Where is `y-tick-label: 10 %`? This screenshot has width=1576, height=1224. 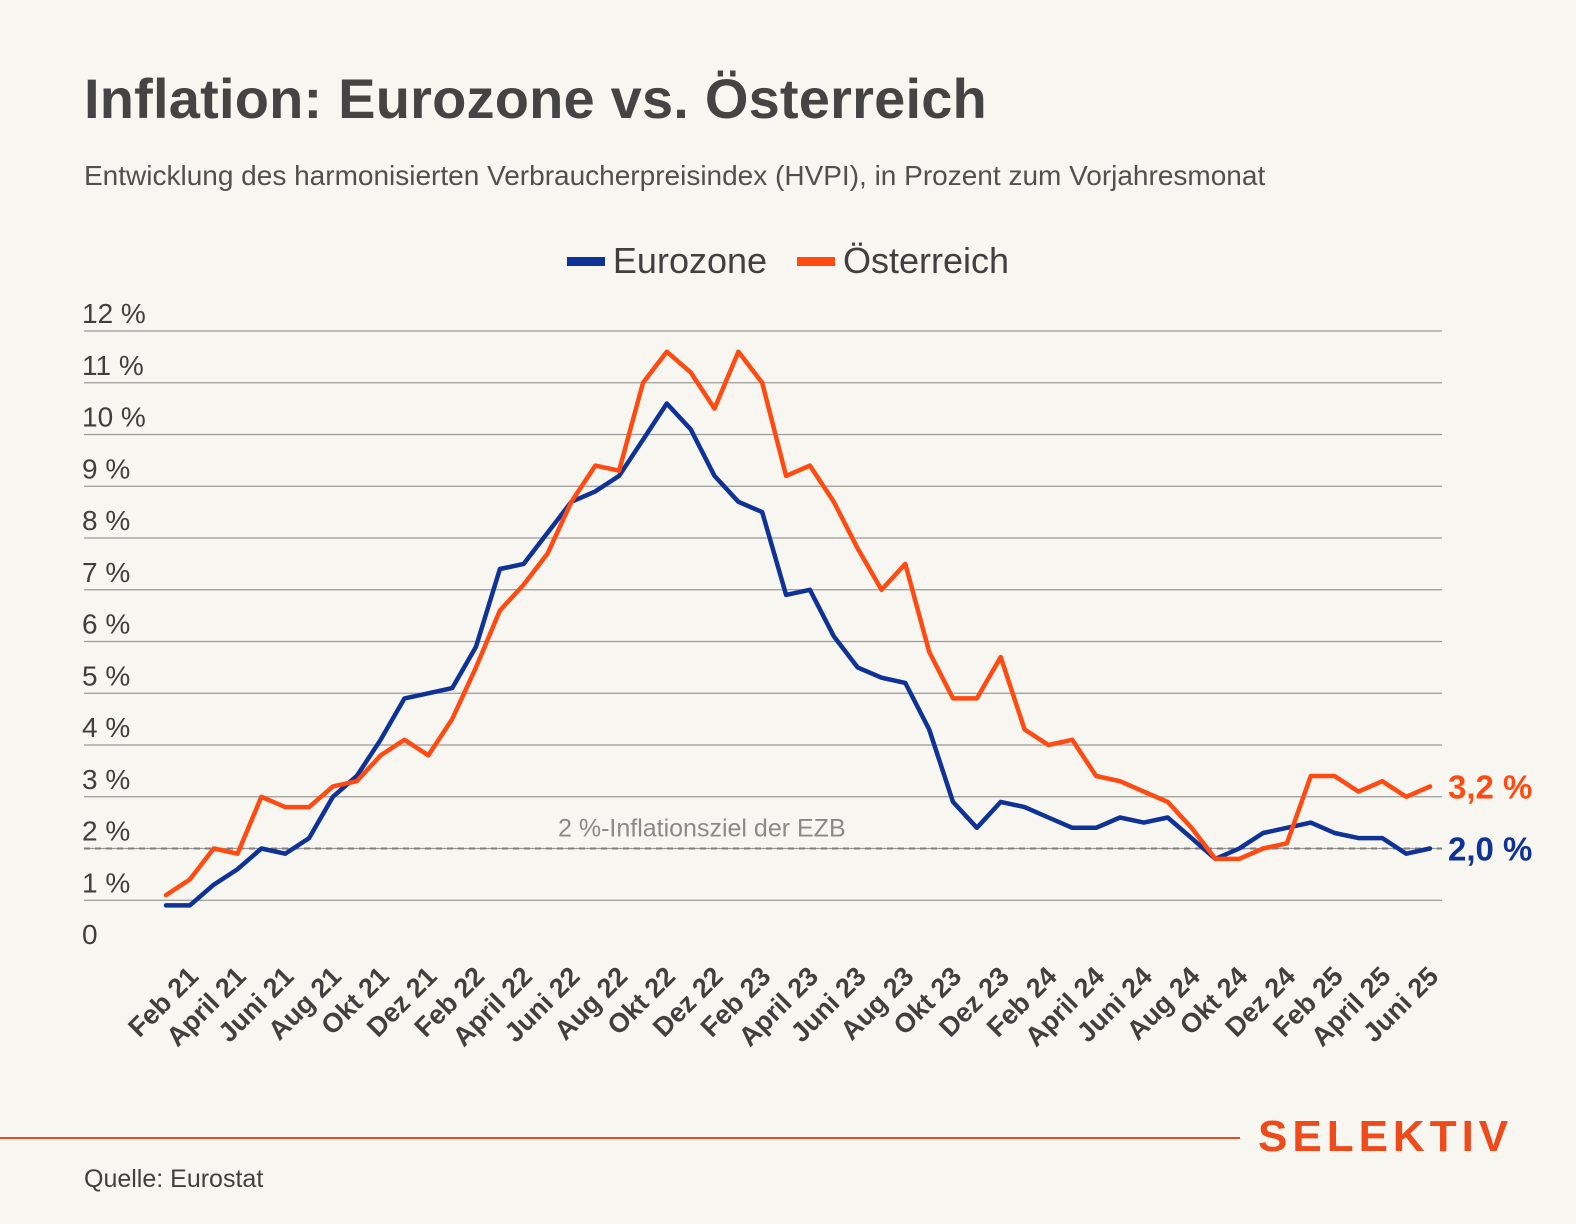
y-tick-label: 10 % is located at coordinates (114, 417).